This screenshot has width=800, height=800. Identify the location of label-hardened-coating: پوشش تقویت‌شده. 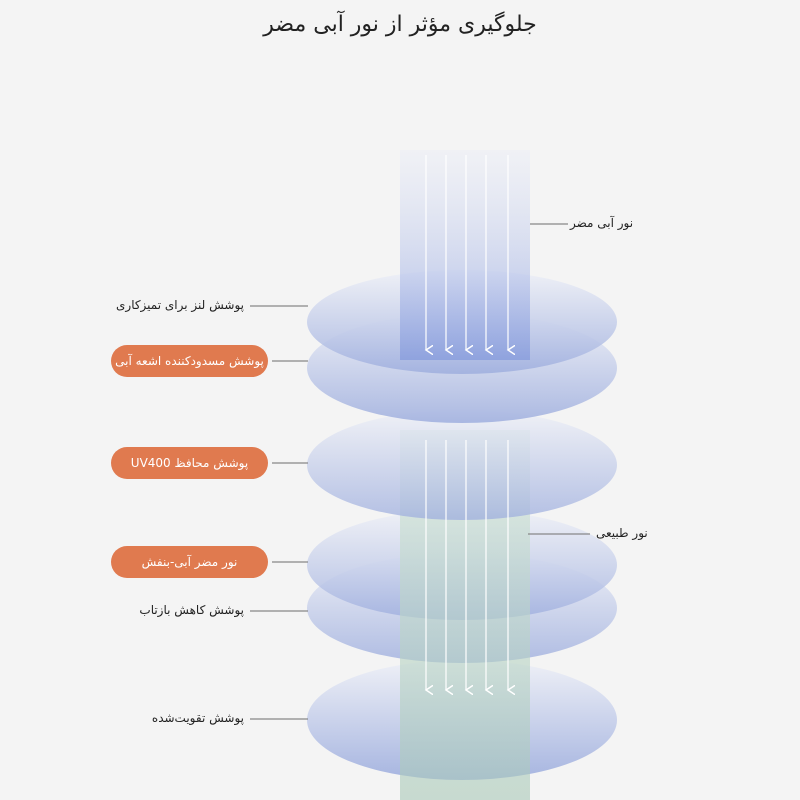
(197, 718).